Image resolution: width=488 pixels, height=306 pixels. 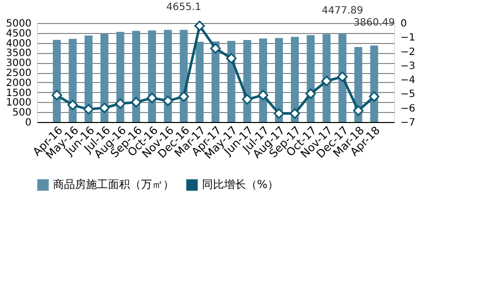 What do you see at coordinates (408, 38) in the screenshot?
I see `y2-tick-label: −1` at bounding box center [408, 38].